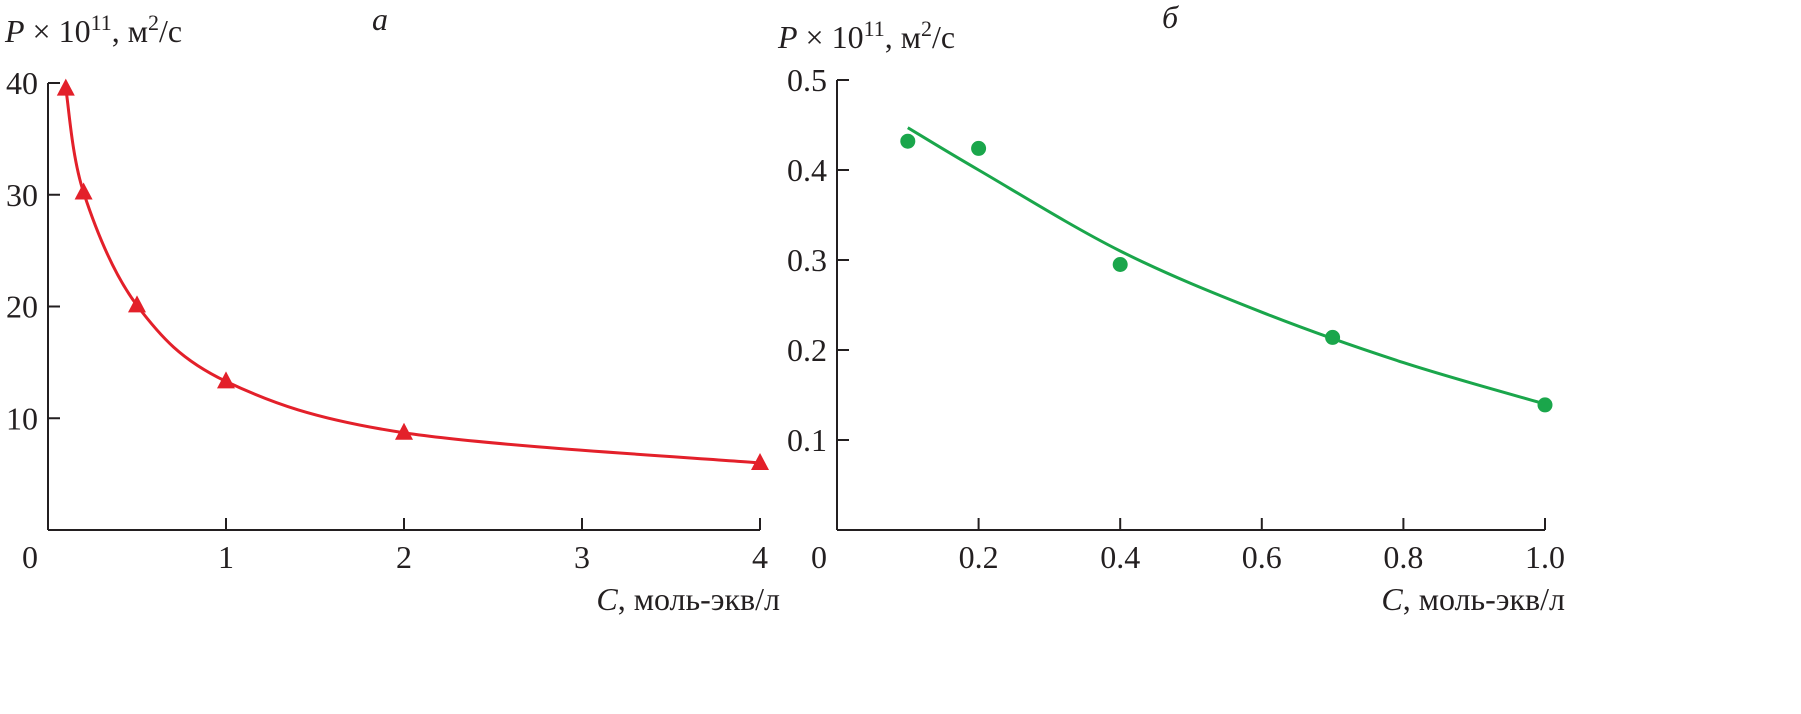  What do you see at coordinates (380, 19) in the screenshot?
I see `panel-label: а` at bounding box center [380, 19].